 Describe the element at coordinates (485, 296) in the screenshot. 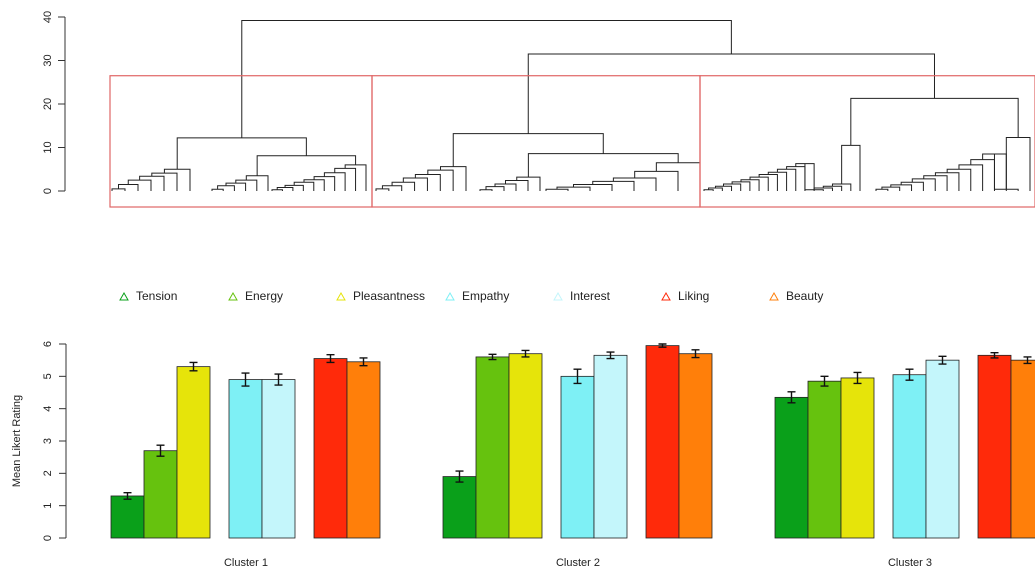

I see `legend-label: Empathy` at that location.